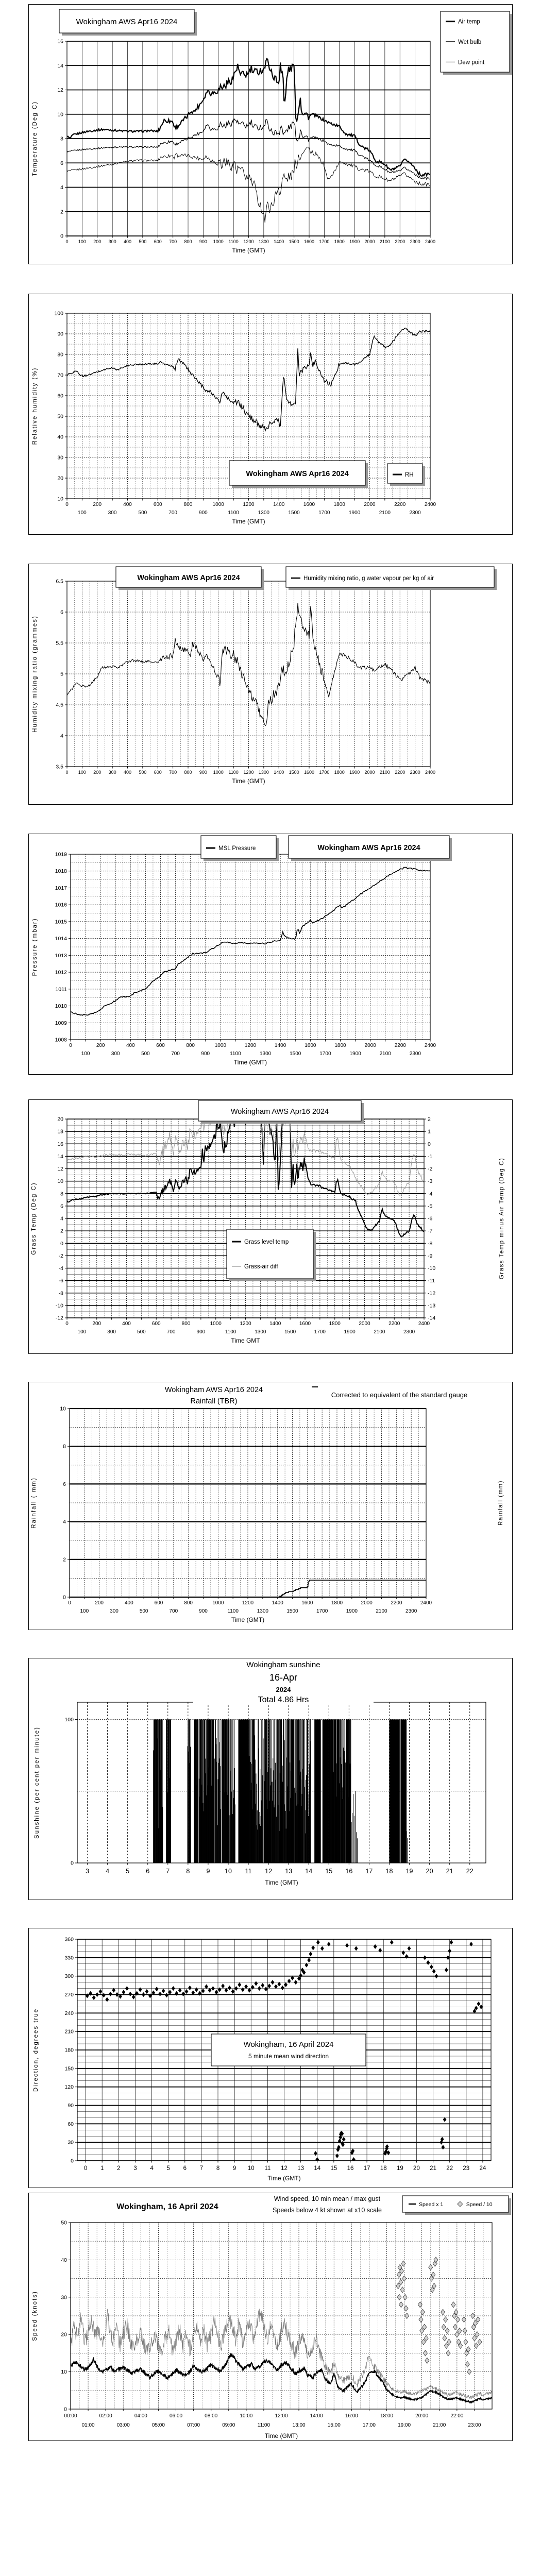  Describe the element at coordinates (128, 241) in the screenshot. I see `tick-label: 400` at that location.